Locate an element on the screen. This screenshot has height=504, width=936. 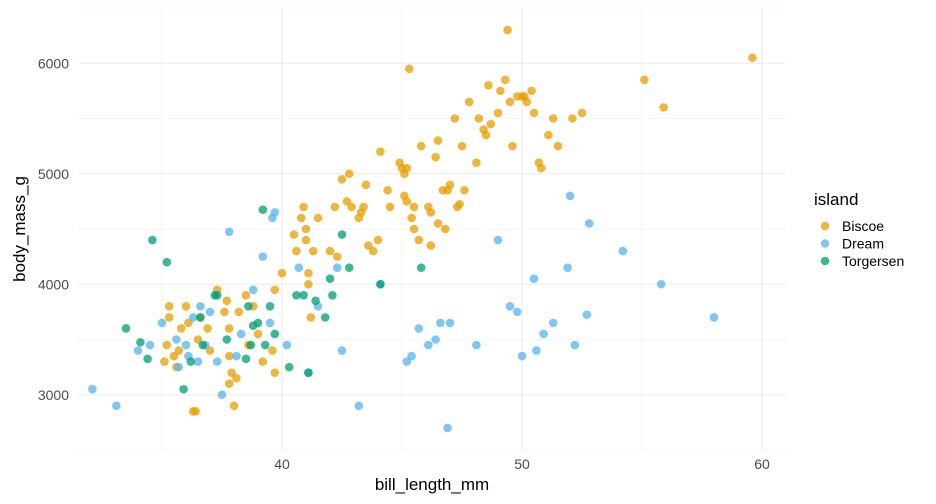
legend-label-dream: Dream is located at coordinates (863, 244).